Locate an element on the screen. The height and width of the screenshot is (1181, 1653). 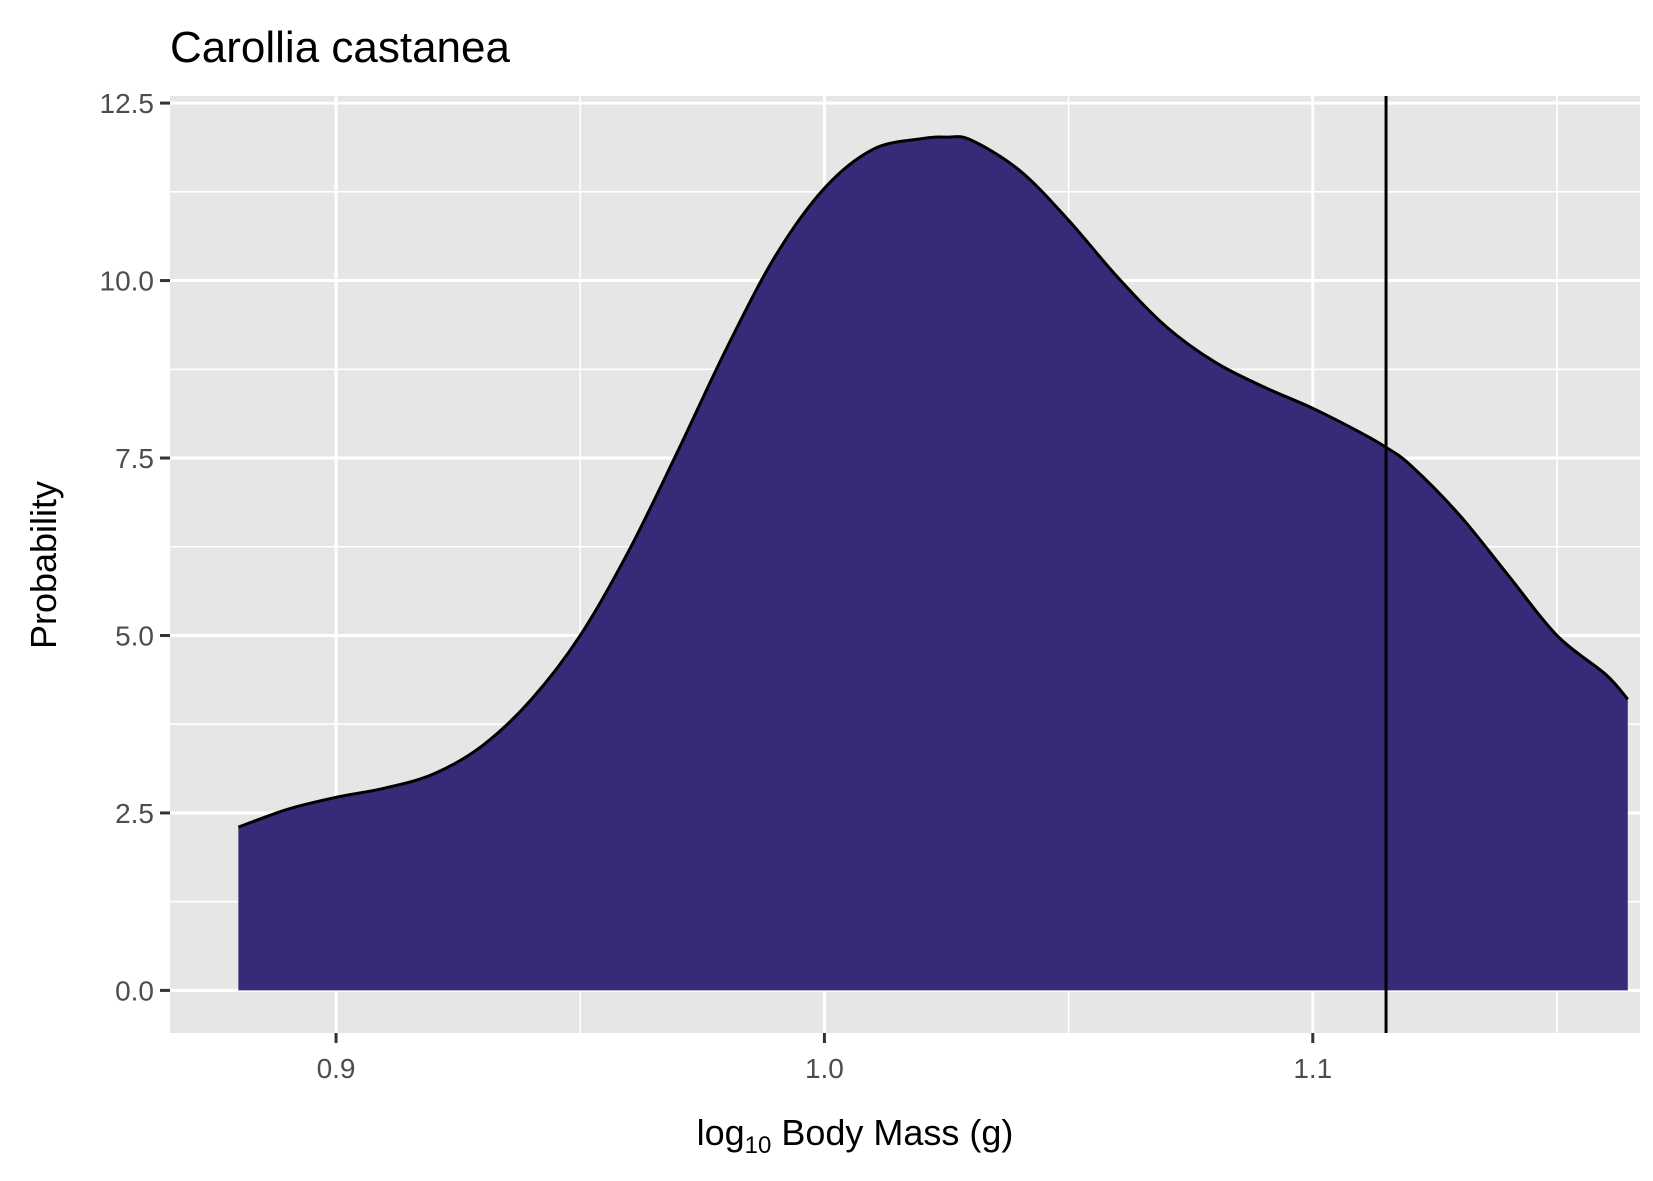
y-tick-label: 7.5 is located at coordinates (134, 458).